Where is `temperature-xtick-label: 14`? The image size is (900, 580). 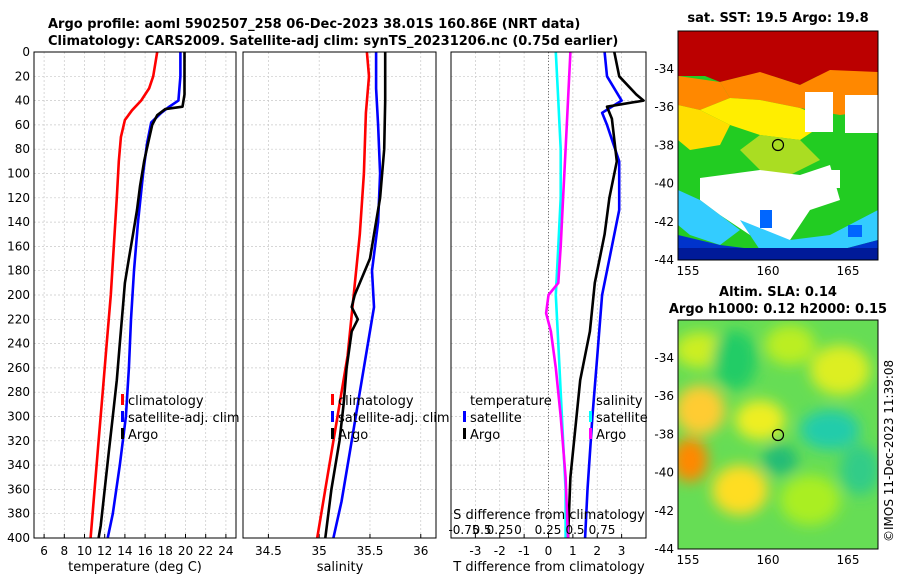
temperature-xtick-label: 14 is located at coordinates (124, 551).